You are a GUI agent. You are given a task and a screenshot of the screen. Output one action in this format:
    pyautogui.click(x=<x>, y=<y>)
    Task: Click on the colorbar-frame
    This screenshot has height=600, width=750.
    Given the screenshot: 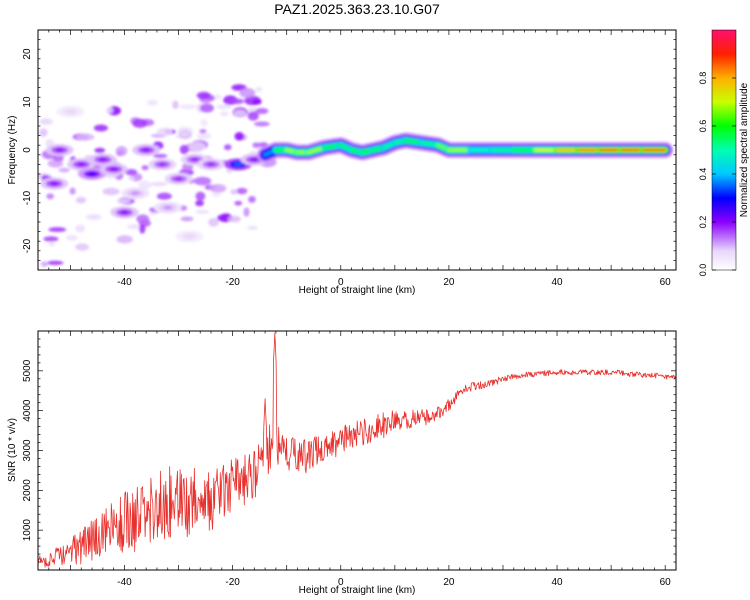 What is the action you would take?
    pyautogui.click(x=724, y=150)
    